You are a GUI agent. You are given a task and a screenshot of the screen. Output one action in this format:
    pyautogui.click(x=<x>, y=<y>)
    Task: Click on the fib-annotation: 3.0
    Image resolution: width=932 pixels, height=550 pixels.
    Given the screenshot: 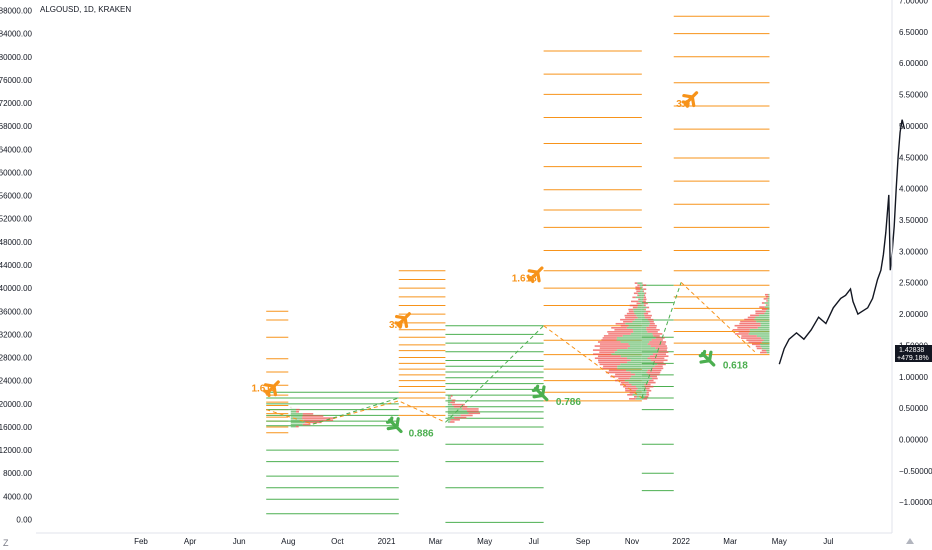 What is the action you would take?
    pyautogui.click(x=400, y=321)
    